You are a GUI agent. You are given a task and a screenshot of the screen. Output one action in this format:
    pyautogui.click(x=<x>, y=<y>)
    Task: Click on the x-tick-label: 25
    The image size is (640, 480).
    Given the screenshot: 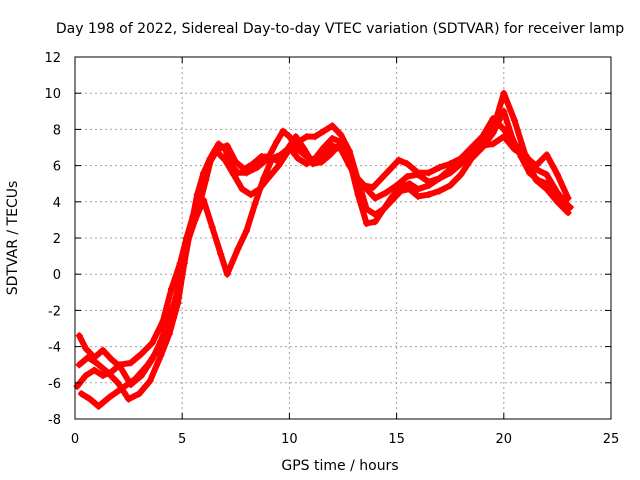 What is the action you would take?
    pyautogui.click(x=611, y=439)
    